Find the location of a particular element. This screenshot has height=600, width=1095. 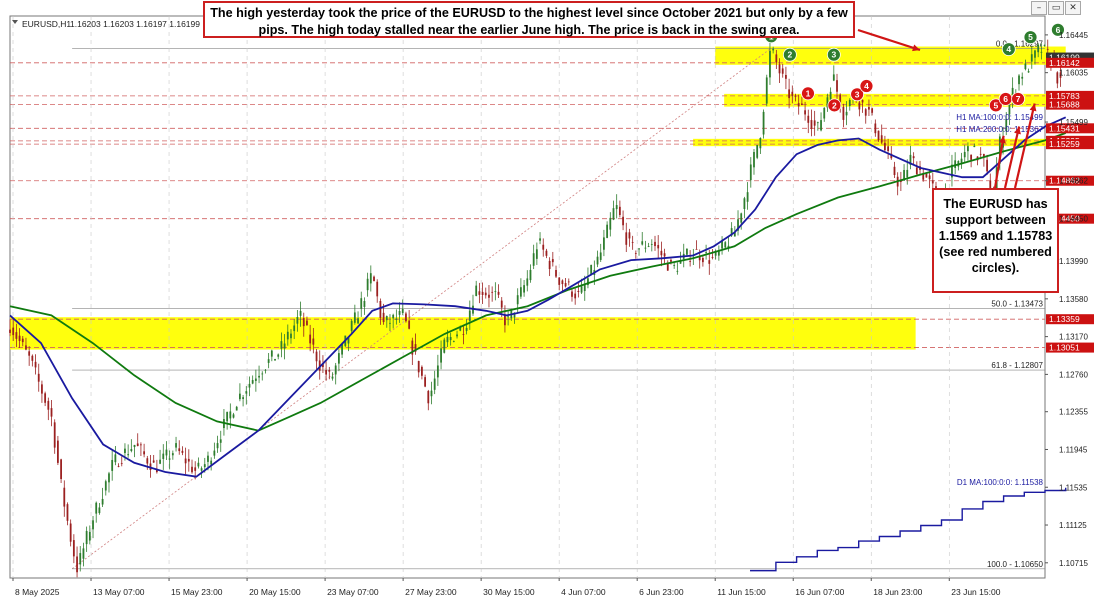

minimize-button: – is located at coordinates (1039, 8).